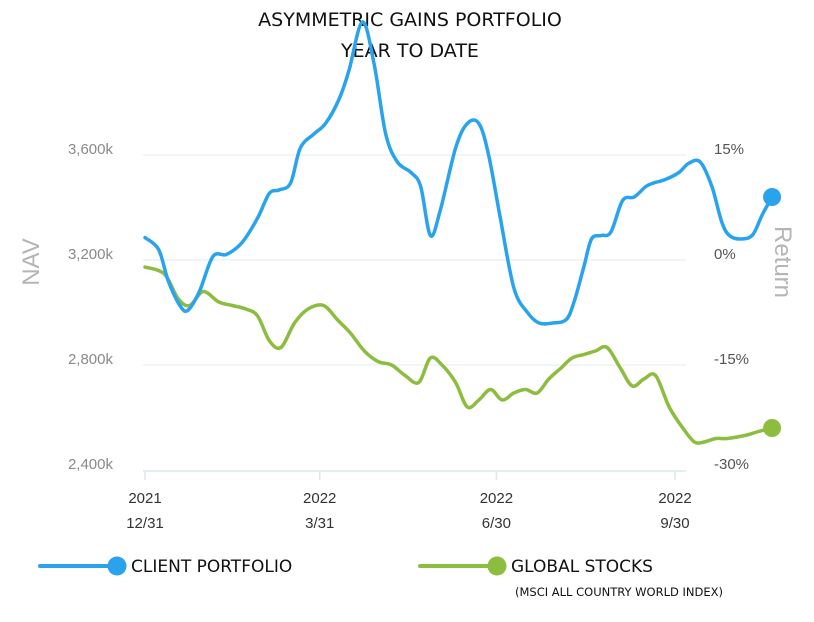 This screenshot has width=814, height=622. Describe the element at coordinates (772, 428) in the screenshot. I see `series-end-marker-global-stocks` at that location.